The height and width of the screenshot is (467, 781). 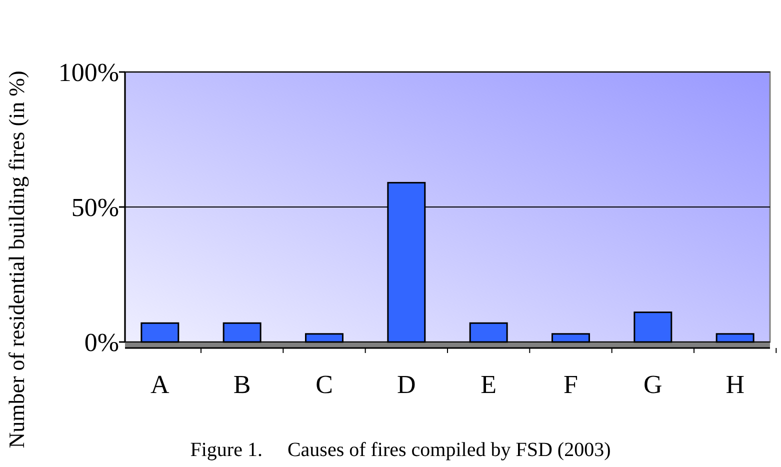 What do you see at coordinates (88, 73) in the screenshot?
I see `y-tick-label: 100%` at bounding box center [88, 73].